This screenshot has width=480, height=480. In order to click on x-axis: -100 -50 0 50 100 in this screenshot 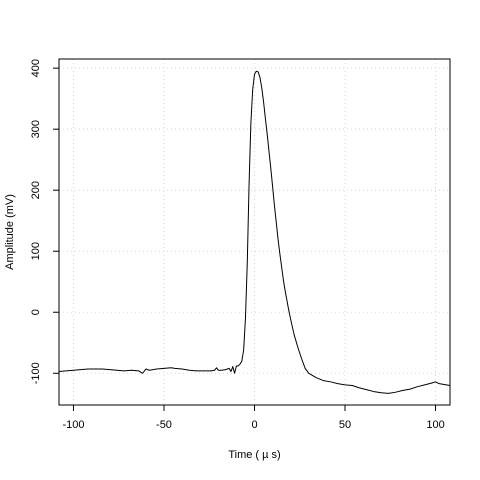, I will do `click(253, 418)`.